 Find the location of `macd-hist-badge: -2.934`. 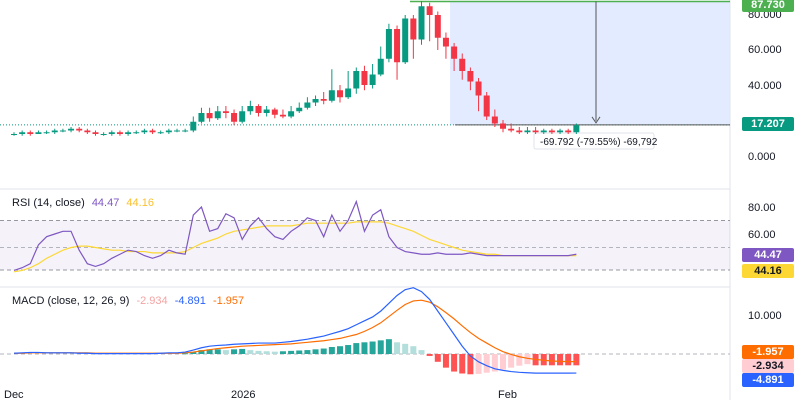

macd-hist-badge: -2.934 is located at coordinates (768, 366).